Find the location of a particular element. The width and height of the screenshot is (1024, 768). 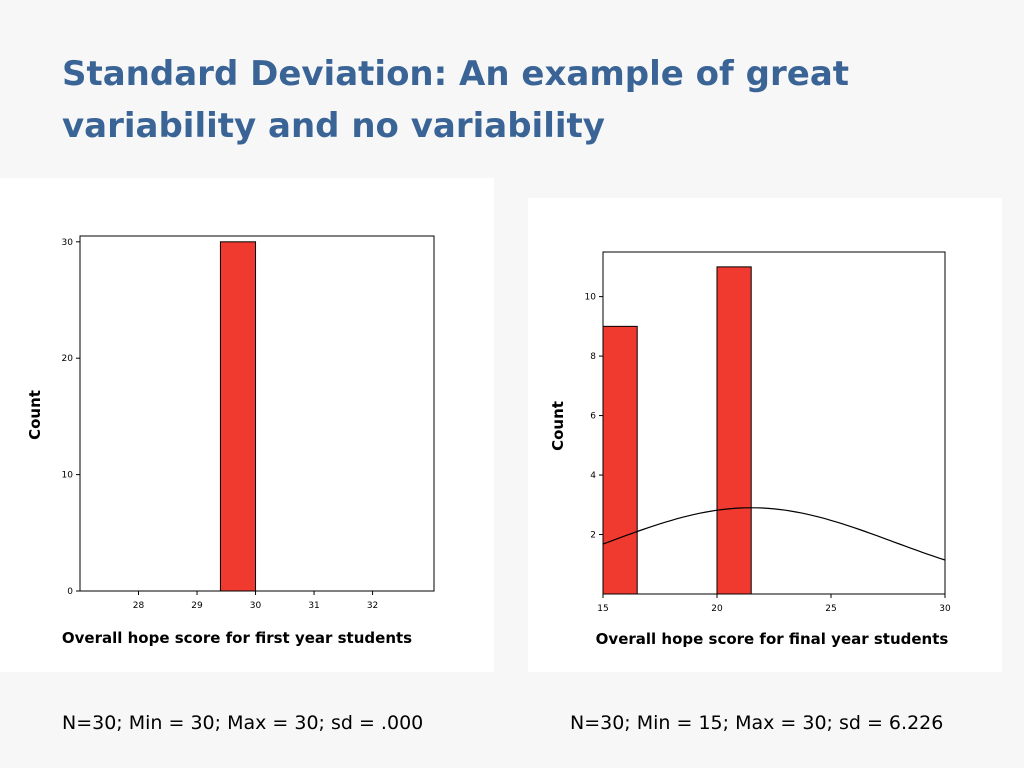

chart-0-y-tick-label-0: 0 is located at coordinates (70, 592).